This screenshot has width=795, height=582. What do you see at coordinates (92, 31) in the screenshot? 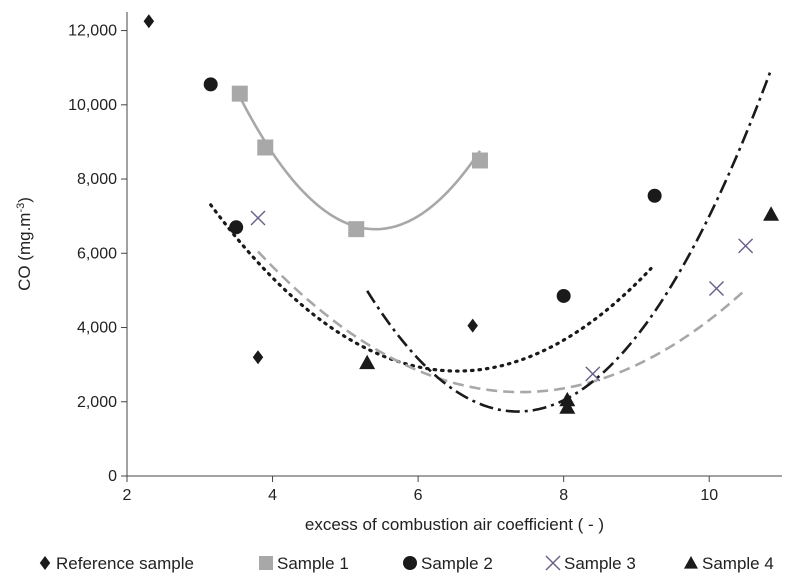
I see `y-tick-label: 12,000` at bounding box center [92, 31].